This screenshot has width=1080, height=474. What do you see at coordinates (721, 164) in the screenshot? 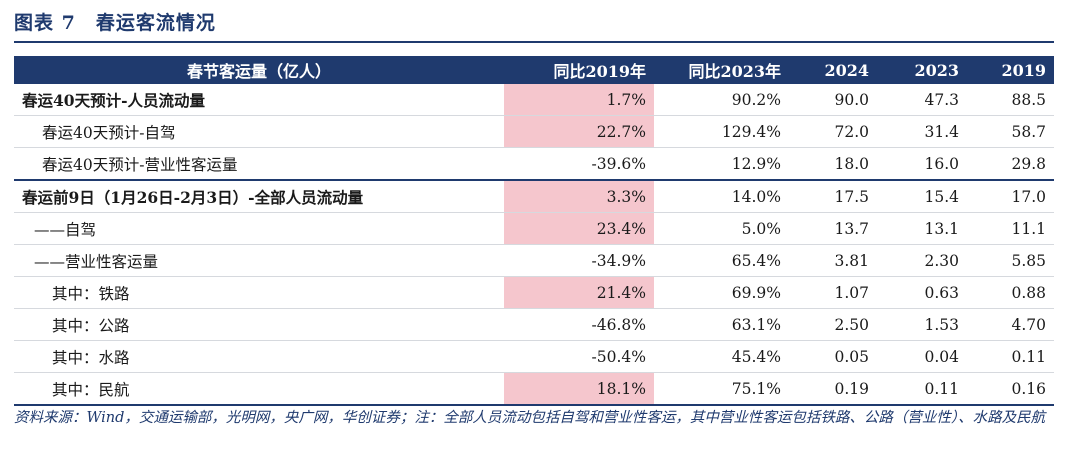
I see `cell-vs2023: 12.9%` at bounding box center [721, 164].